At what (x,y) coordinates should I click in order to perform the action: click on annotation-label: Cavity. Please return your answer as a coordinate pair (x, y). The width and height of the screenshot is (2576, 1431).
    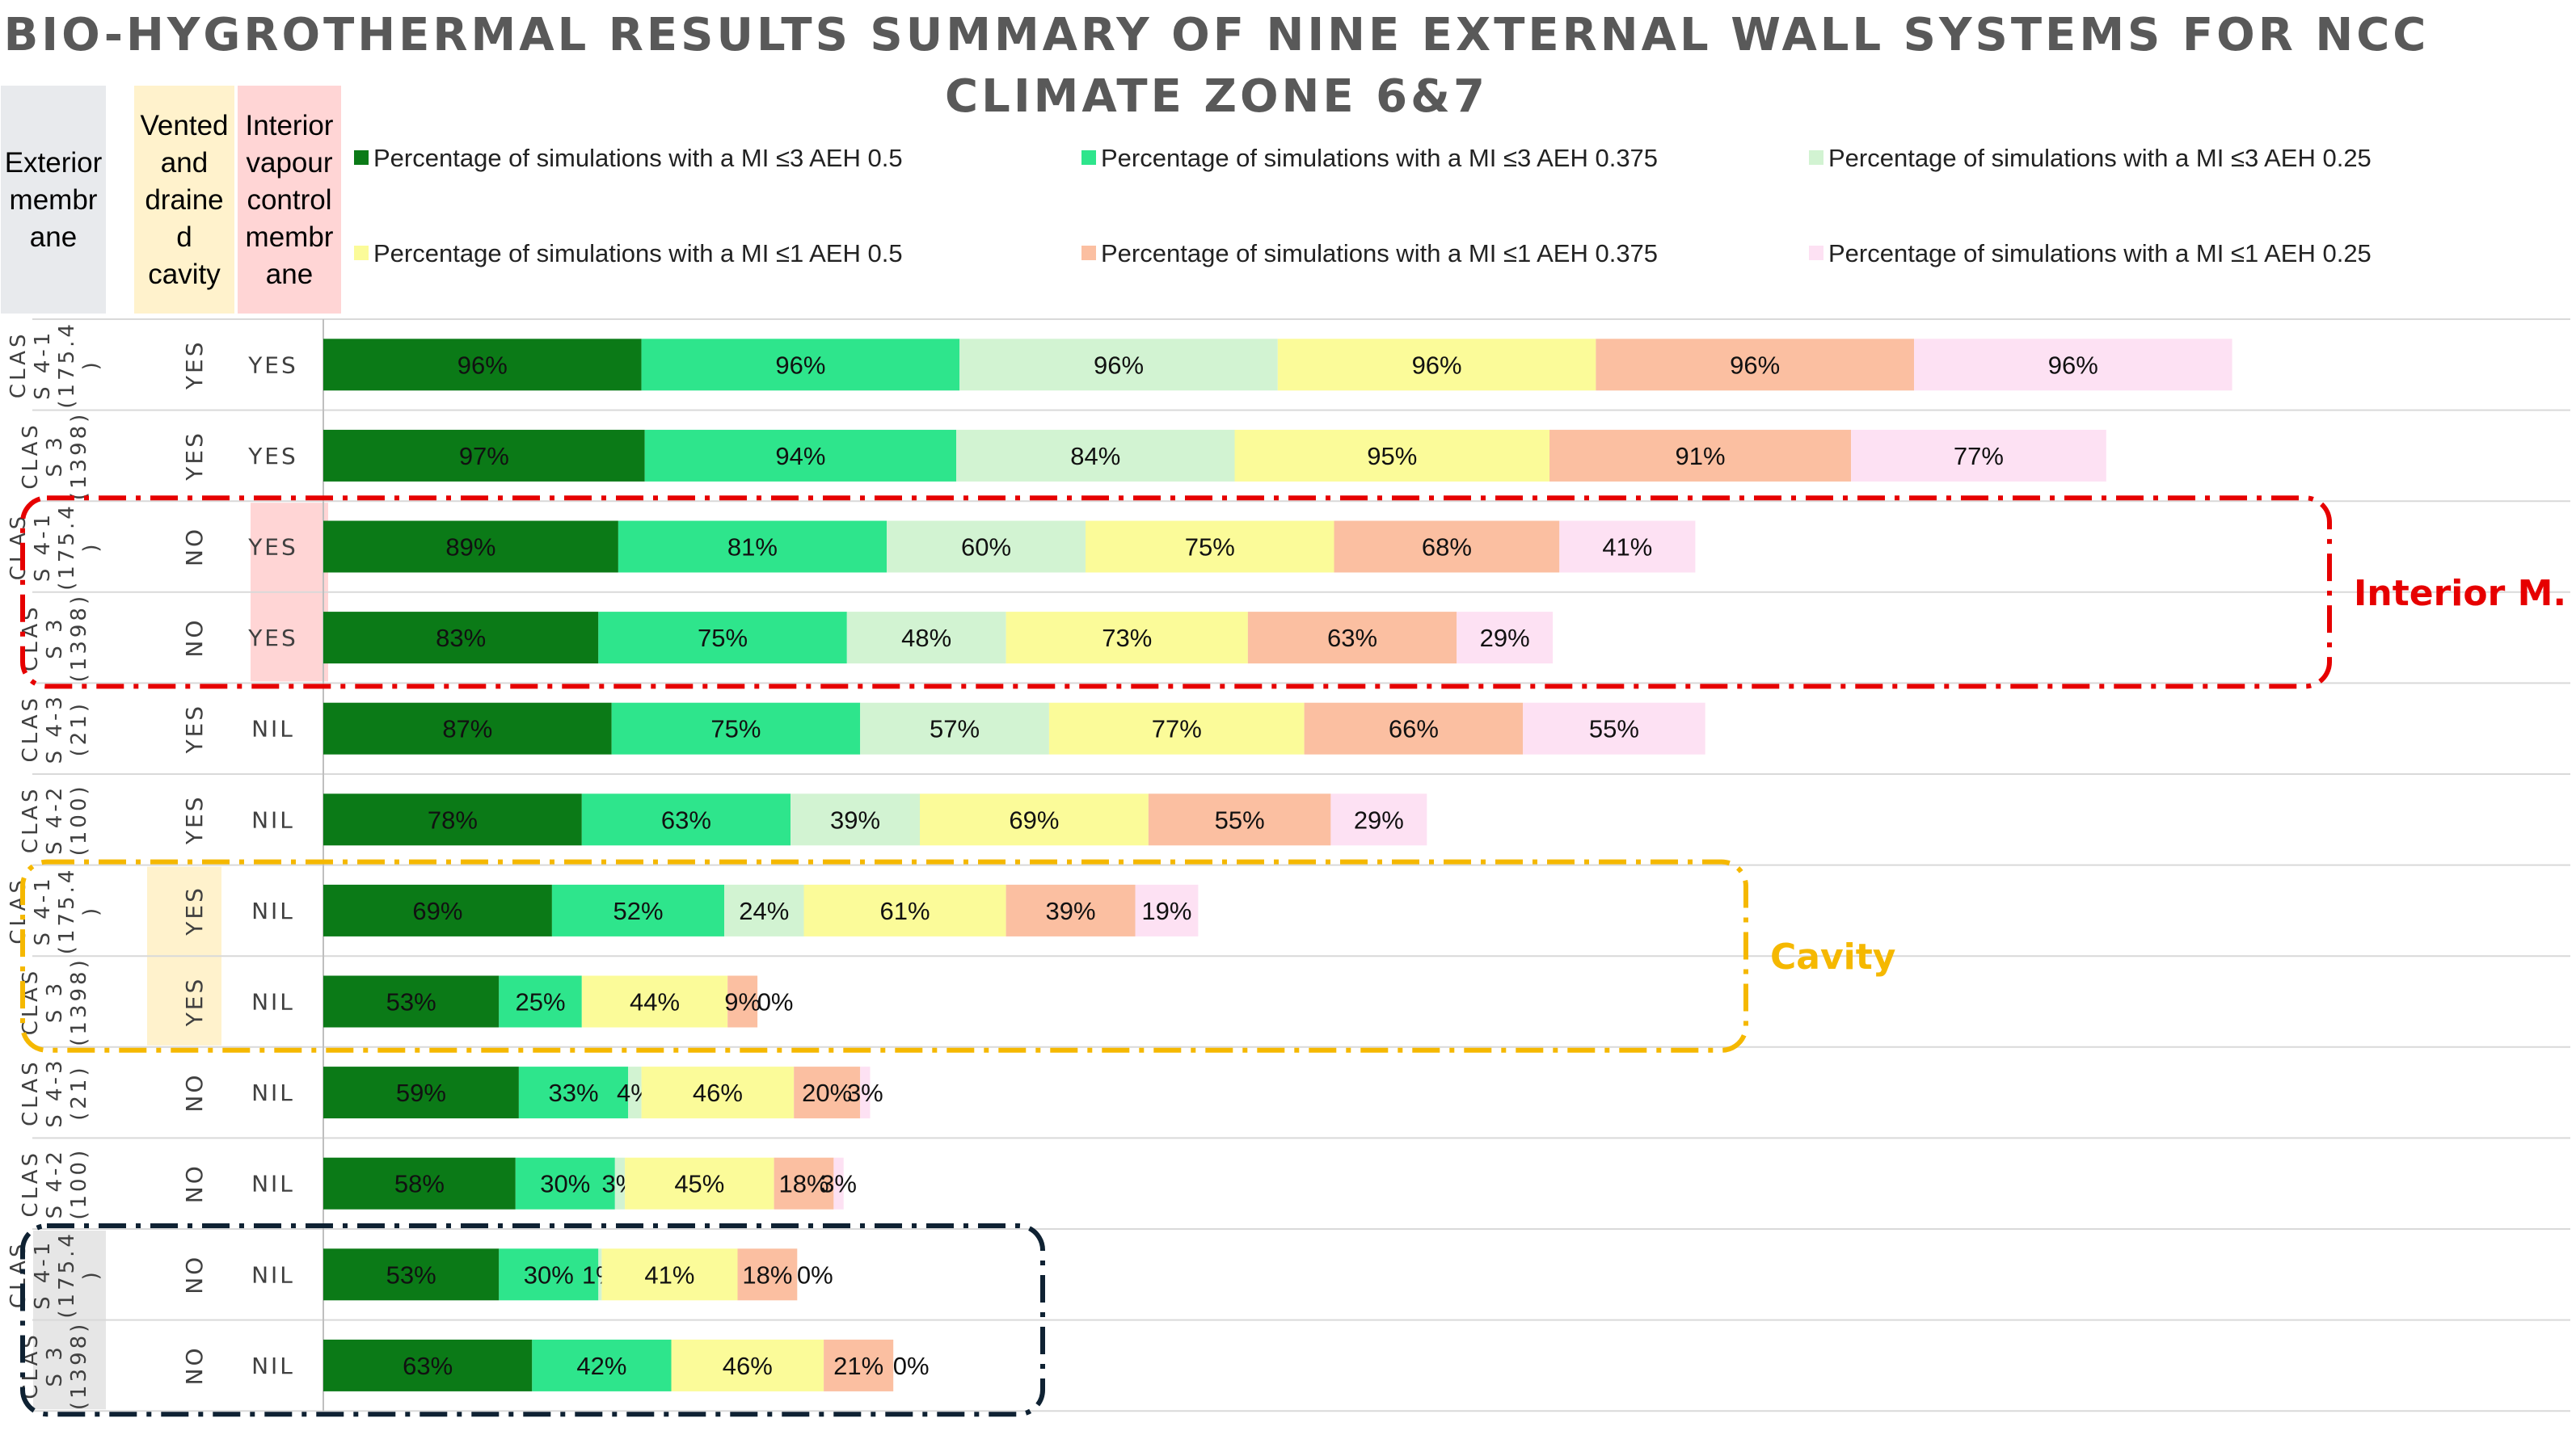
    Looking at the image, I should click on (1833, 957).